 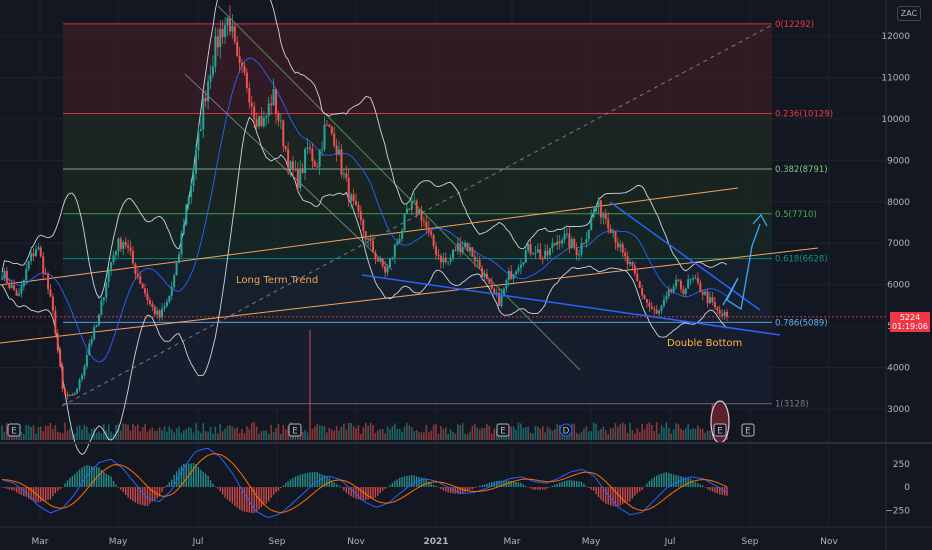 What do you see at coordinates (801, 260) in the screenshot?
I see `fib-level-label: 0.618(6628)` at bounding box center [801, 260].